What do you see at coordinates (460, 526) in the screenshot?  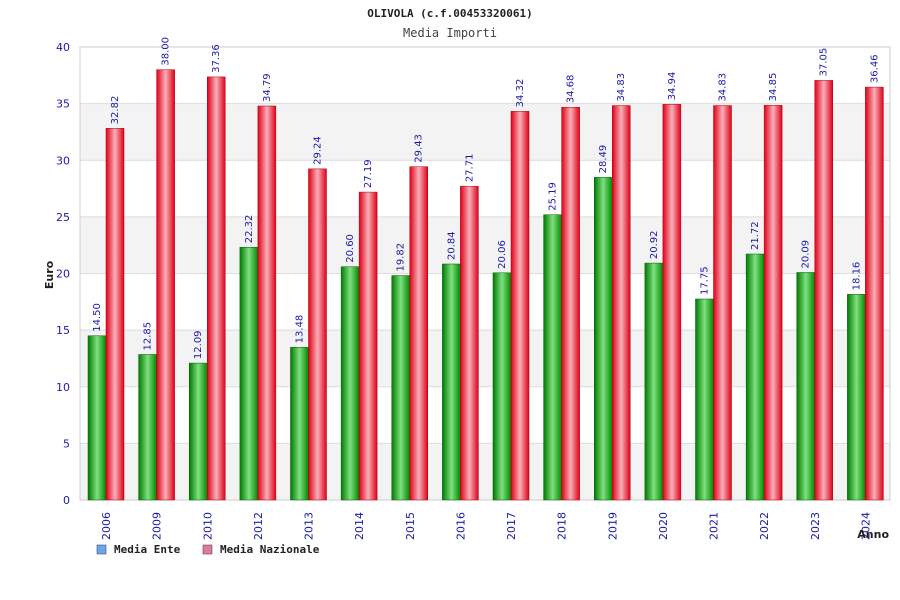 I see `x-tick-label: 2016` at bounding box center [460, 526].